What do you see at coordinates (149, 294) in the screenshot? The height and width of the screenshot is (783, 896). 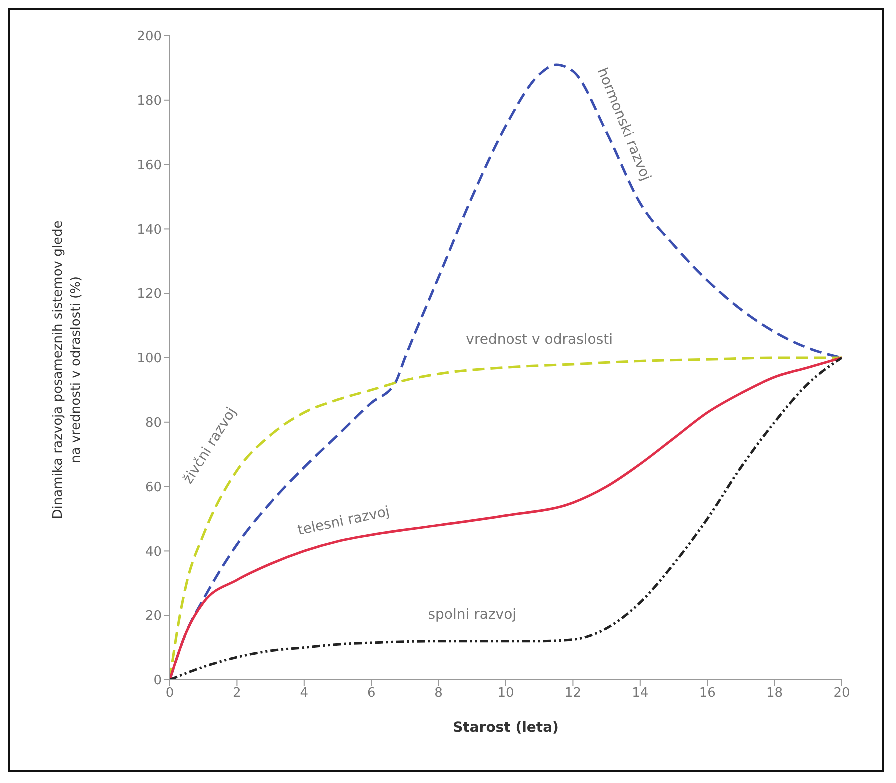 I see `y-tick-label: 120` at bounding box center [149, 294].